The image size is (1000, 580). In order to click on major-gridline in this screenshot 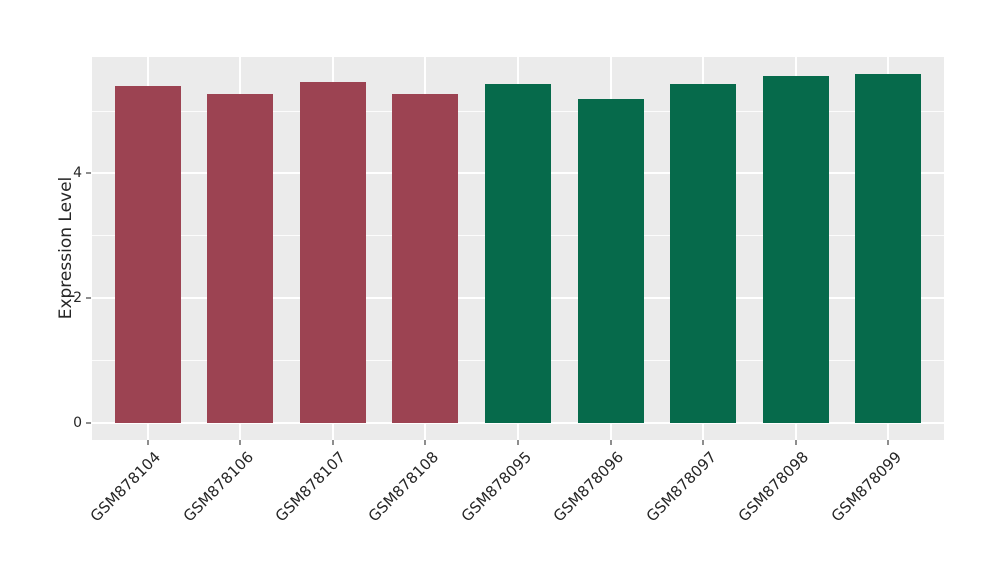, I will do `click(518, 422)`.